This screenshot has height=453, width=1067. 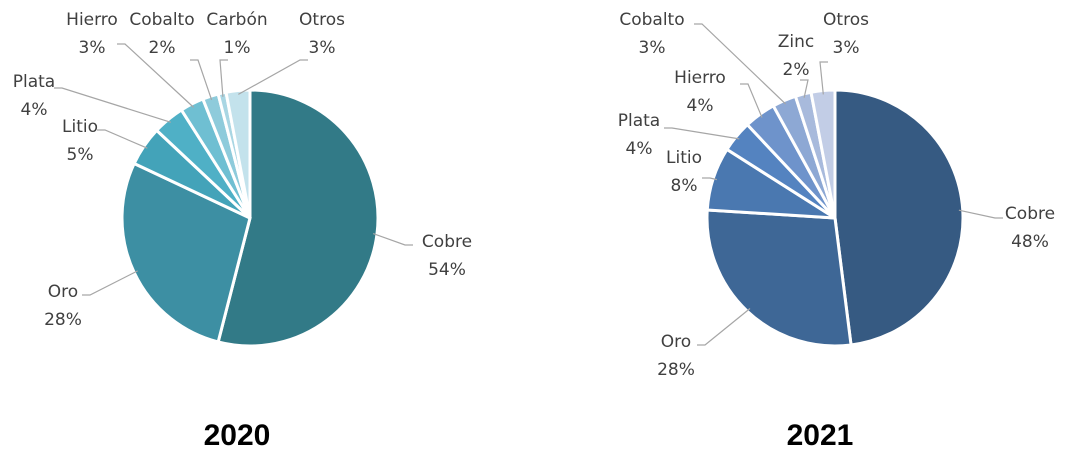 What do you see at coordinates (684, 186) in the screenshot?
I see `slice-value-label: 8%` at bounding box center [684, 186].